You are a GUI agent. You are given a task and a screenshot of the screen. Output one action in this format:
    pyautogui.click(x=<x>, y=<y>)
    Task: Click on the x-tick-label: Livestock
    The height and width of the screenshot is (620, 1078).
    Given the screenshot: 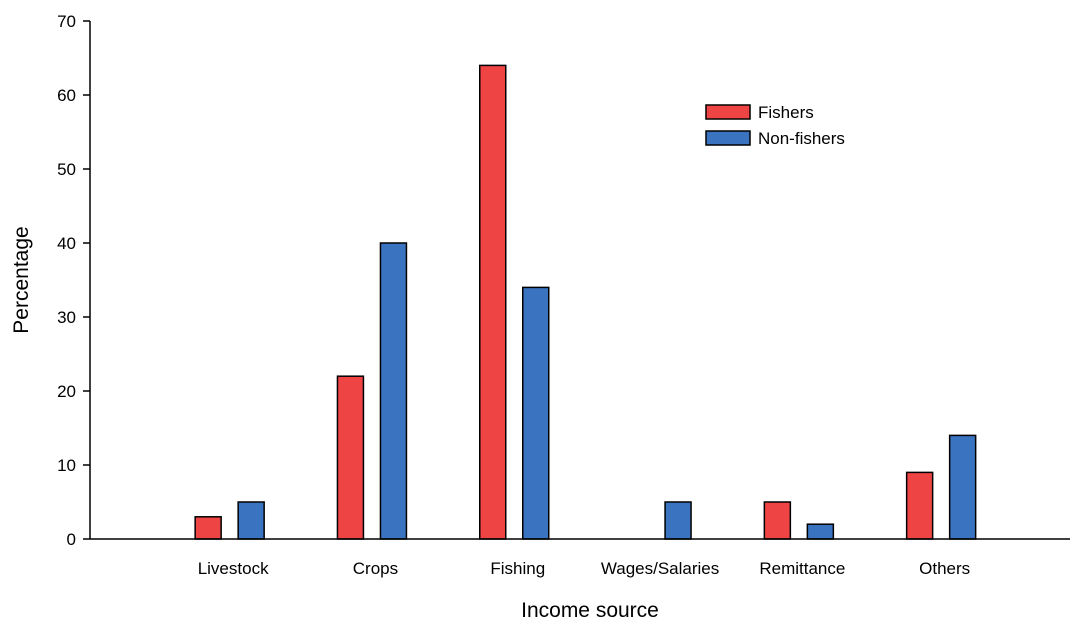 What is the action you would take?
    pyautogui.click(x=233, y=568)
    